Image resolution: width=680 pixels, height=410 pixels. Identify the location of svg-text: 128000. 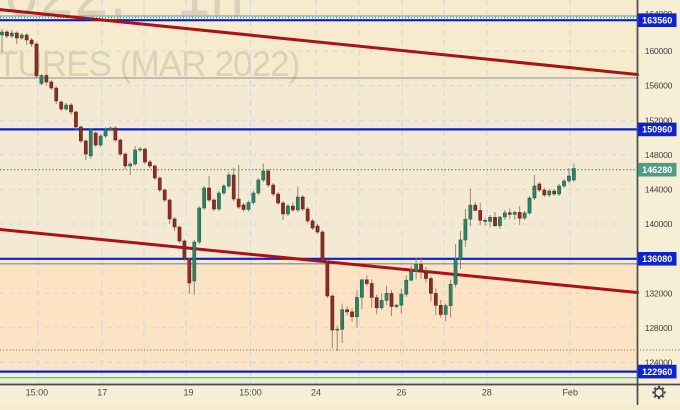
(659, 328).